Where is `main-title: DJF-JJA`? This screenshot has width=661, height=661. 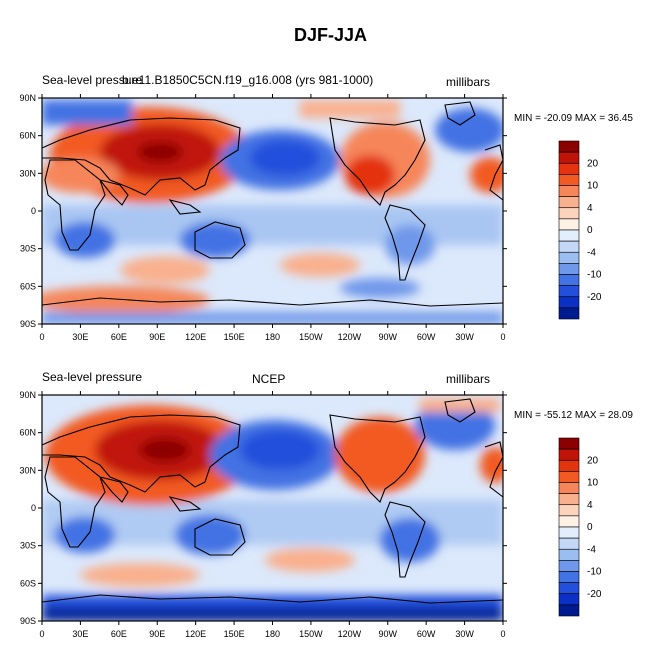
main-title: DJF-JJA is located at coordinates (330, 35).